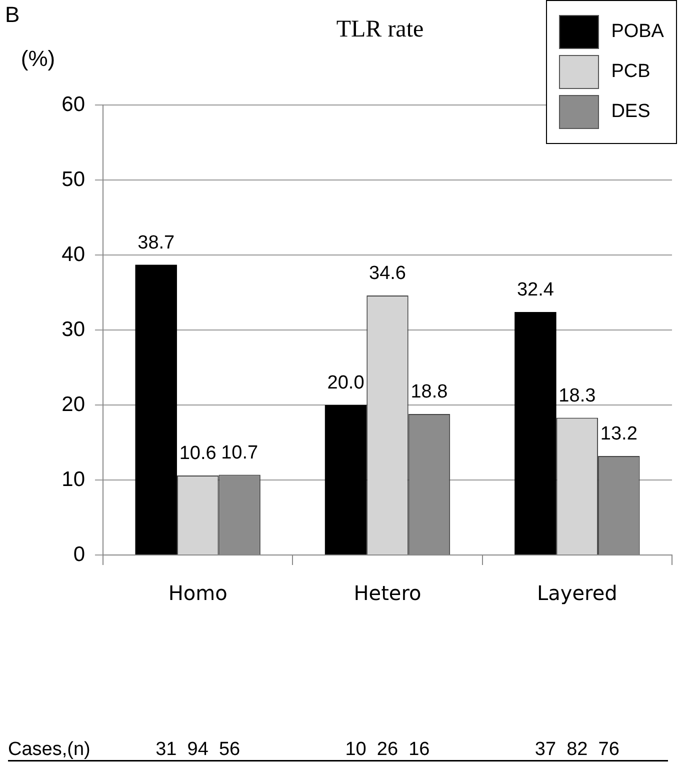 The width and height of the screenshot is (691, 778). What do you see at coordinates (79, 554) in the screenshot?
I see `y-tick-label: 0` at bounding box center [79, 554].